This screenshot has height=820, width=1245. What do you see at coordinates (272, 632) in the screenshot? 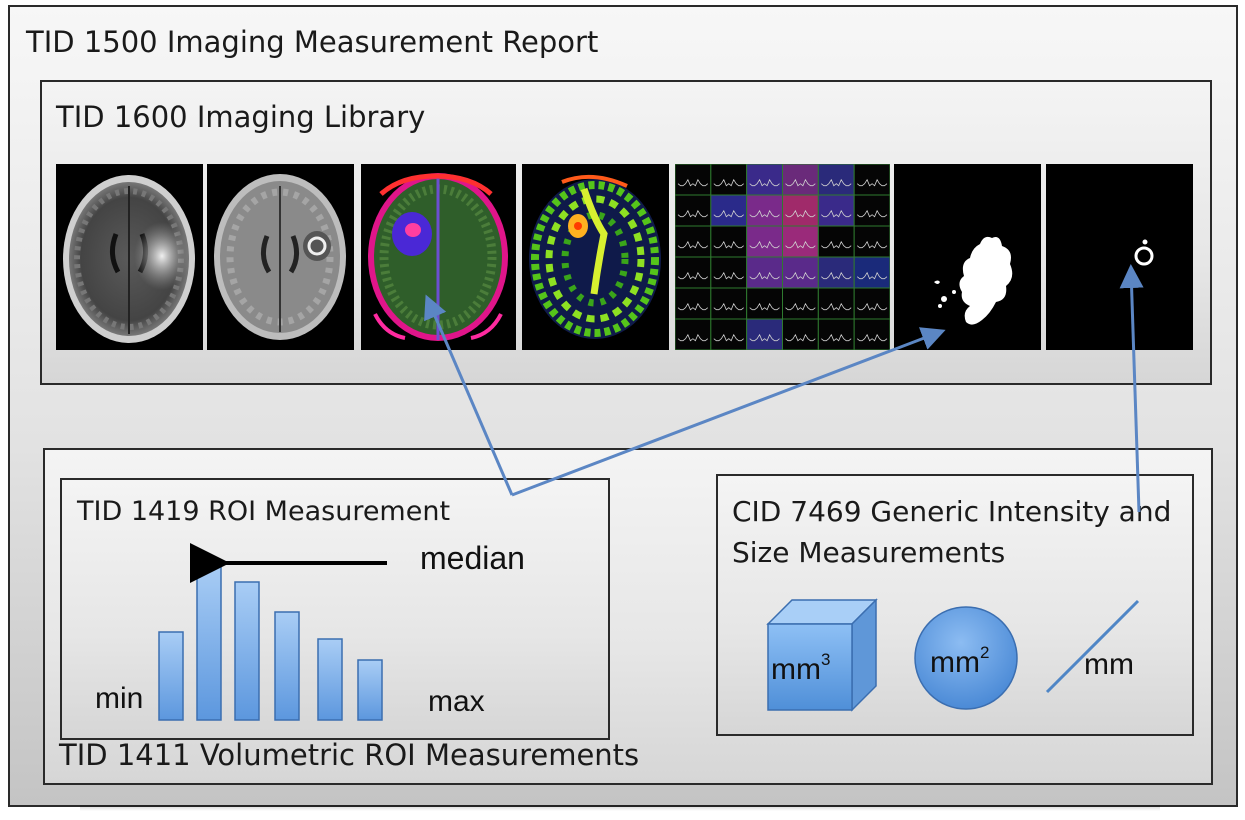
I see `histogram-chart` at bounding box center [272, 632].